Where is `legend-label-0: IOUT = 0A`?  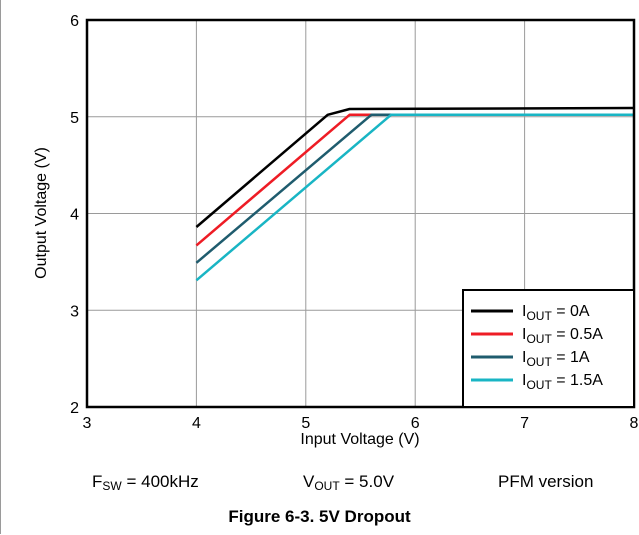 legend-label-0: IOUT = 0A is located at coordinates (556, 313).